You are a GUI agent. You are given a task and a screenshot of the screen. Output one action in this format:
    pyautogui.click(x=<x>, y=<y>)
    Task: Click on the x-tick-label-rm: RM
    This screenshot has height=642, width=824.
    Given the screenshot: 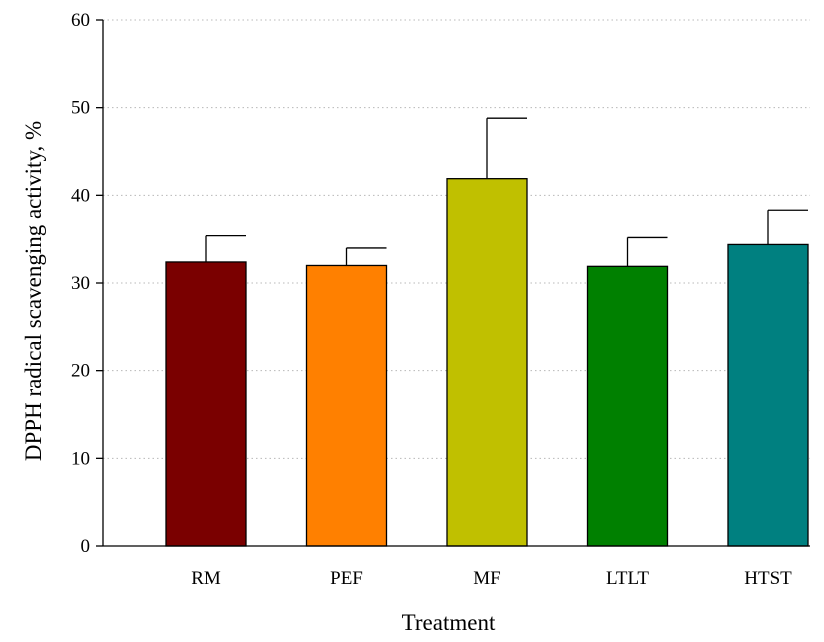 What is the action you would take?
    pyautogui.click(x=206, y=578)
    